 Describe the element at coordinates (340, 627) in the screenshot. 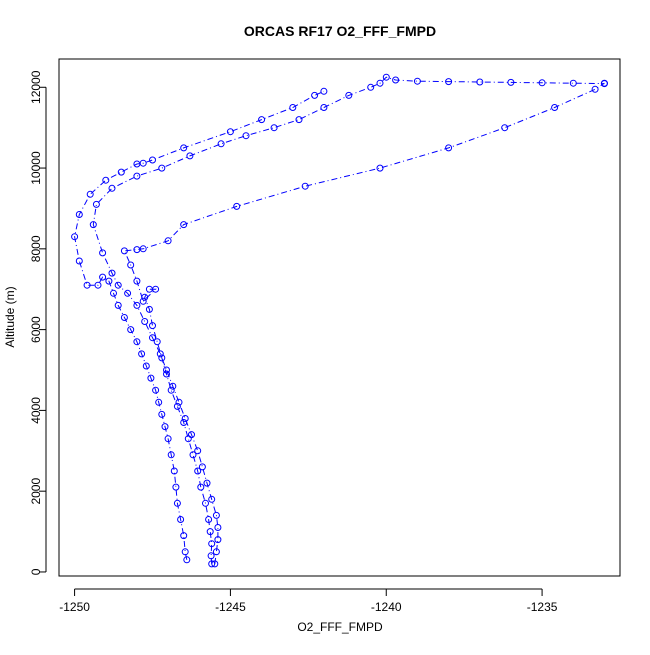

I see `x-axis-label: O2_FFF_FMPD` at that location.